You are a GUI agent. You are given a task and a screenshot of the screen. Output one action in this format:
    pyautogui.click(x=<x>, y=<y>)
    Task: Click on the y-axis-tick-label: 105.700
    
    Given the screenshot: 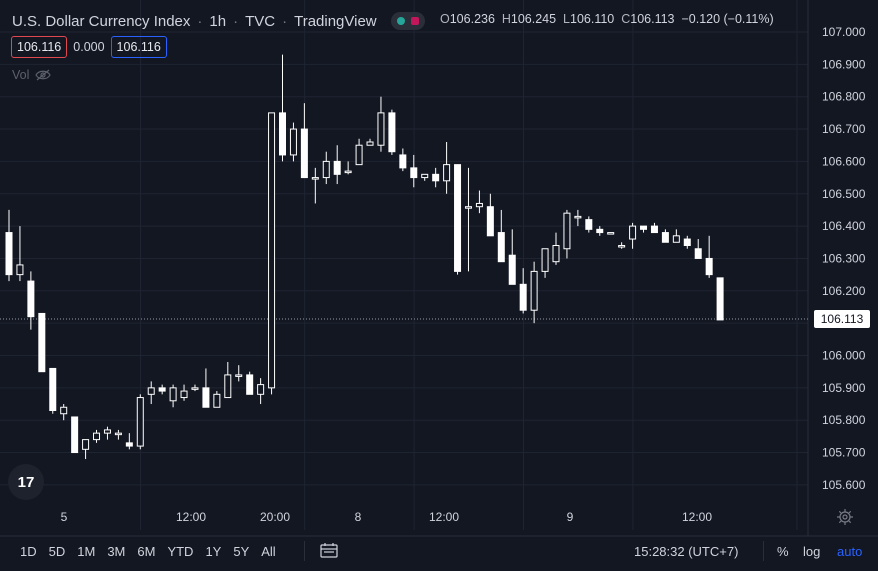 What is the action you would take?
    pyautogui.click(x=844, y=453)
    